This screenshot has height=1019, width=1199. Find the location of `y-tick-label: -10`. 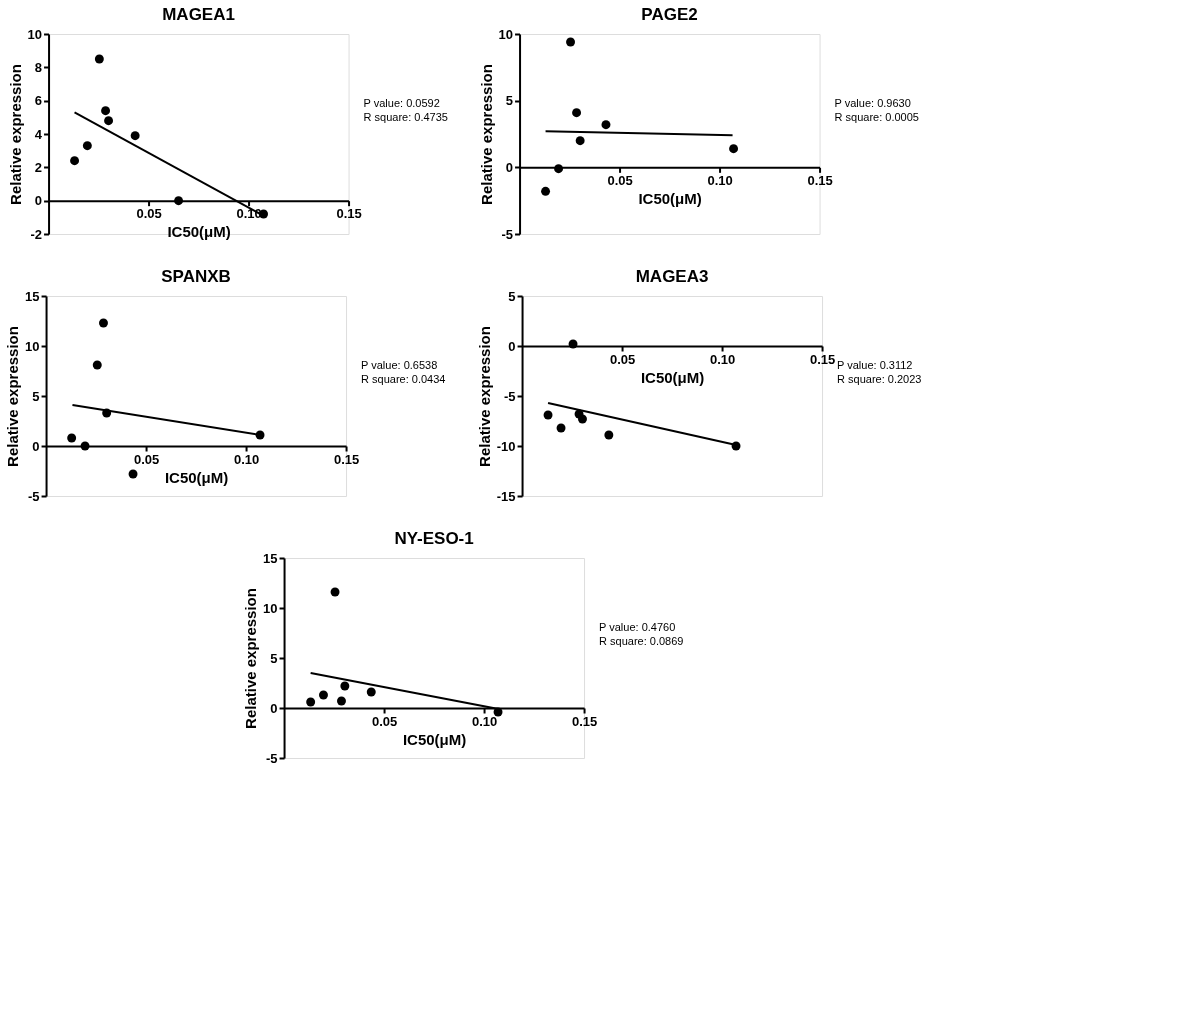

y-tick-label: -10 is located at coordinates (506, 446).